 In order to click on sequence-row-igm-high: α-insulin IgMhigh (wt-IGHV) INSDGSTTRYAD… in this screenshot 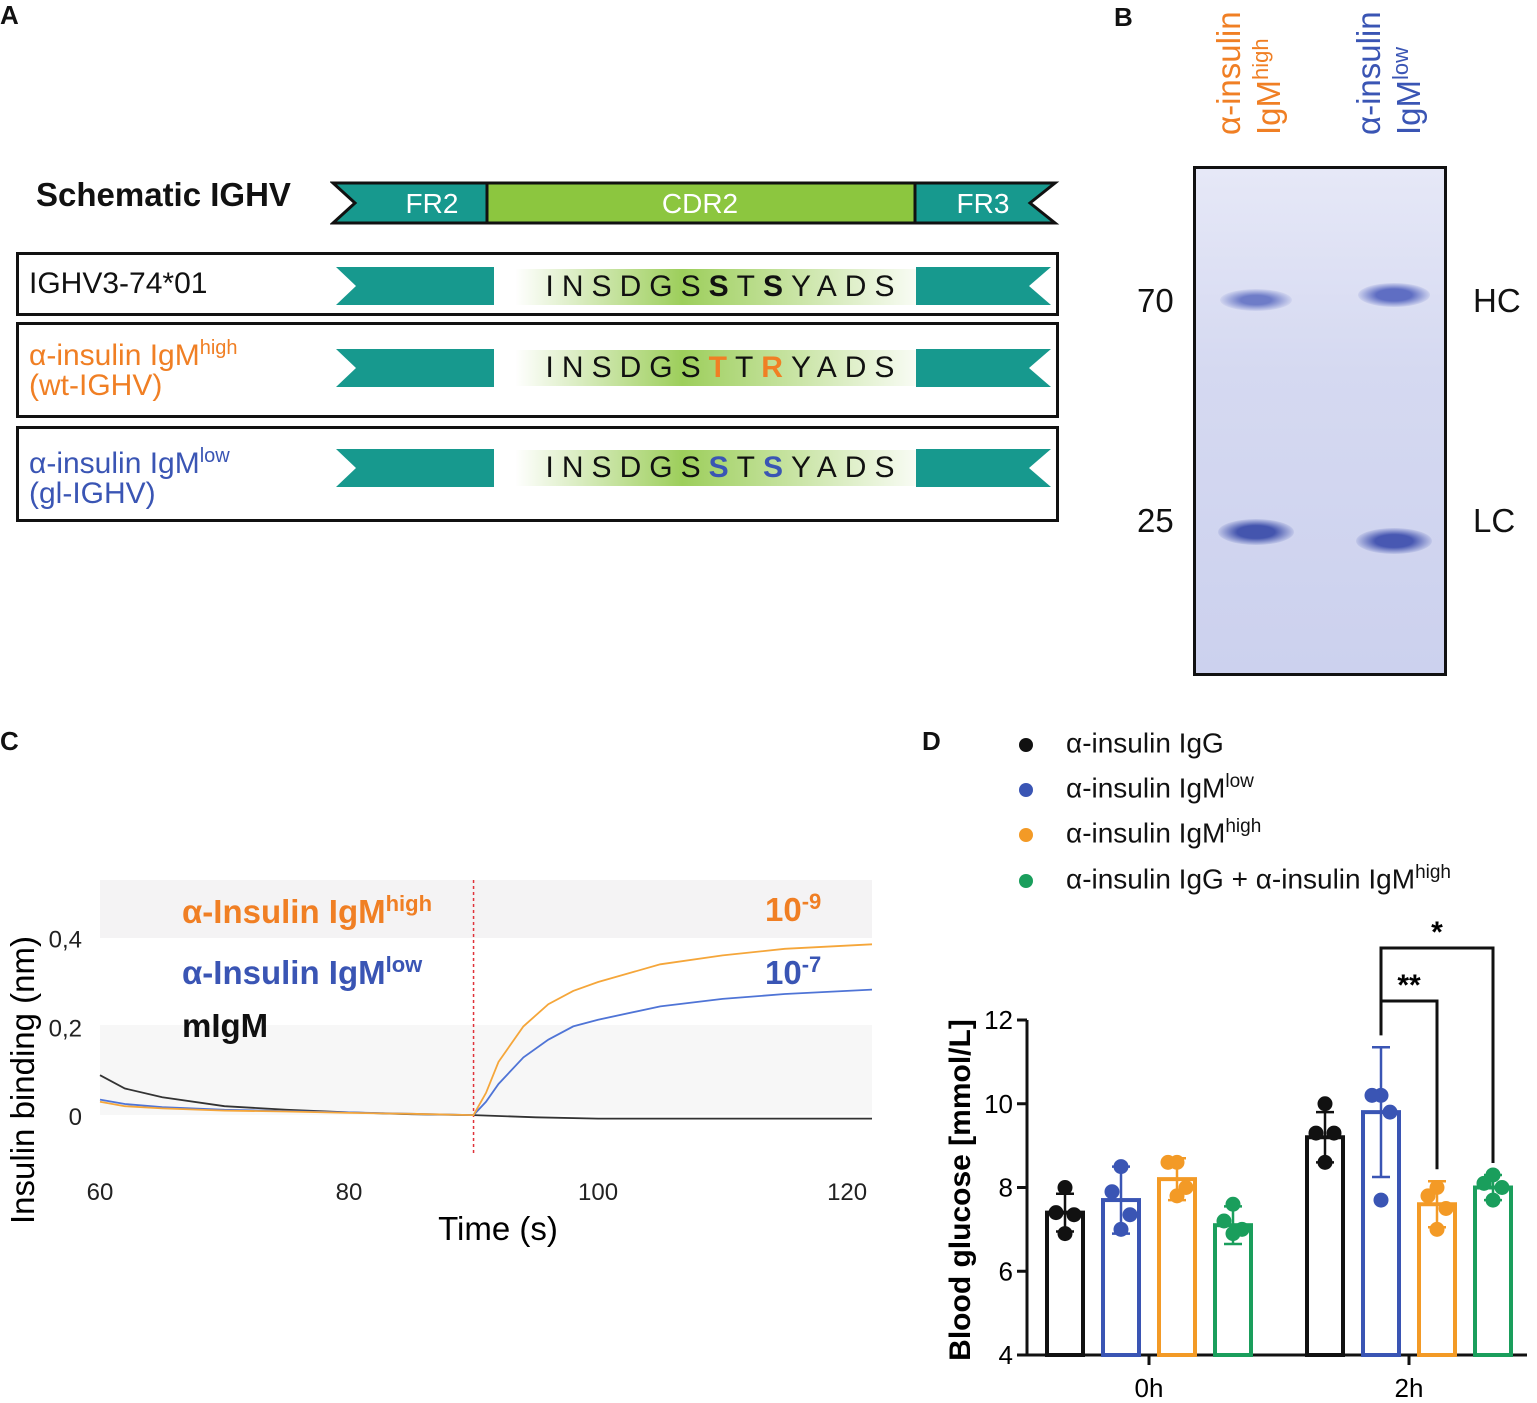, I will do `click(537, 370)`.